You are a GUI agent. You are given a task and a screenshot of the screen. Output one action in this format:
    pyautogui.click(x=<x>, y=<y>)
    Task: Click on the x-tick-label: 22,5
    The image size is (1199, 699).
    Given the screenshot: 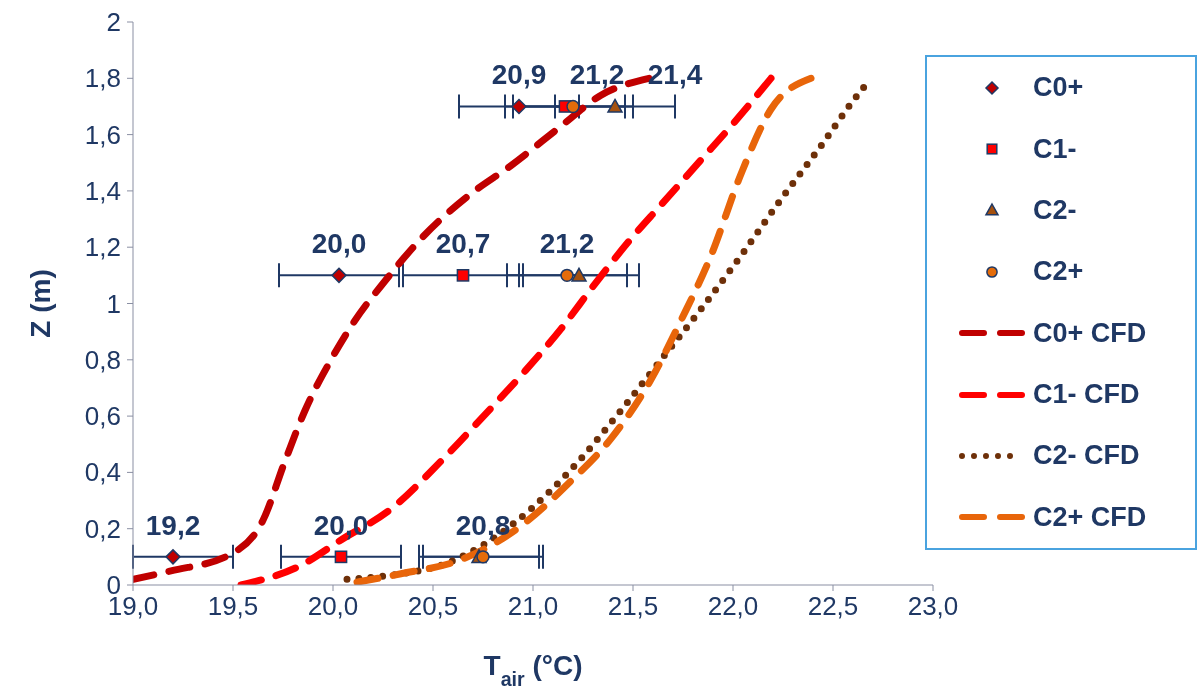 What is the action you would take?
    pyautogui.click(x=833, y=606)
    